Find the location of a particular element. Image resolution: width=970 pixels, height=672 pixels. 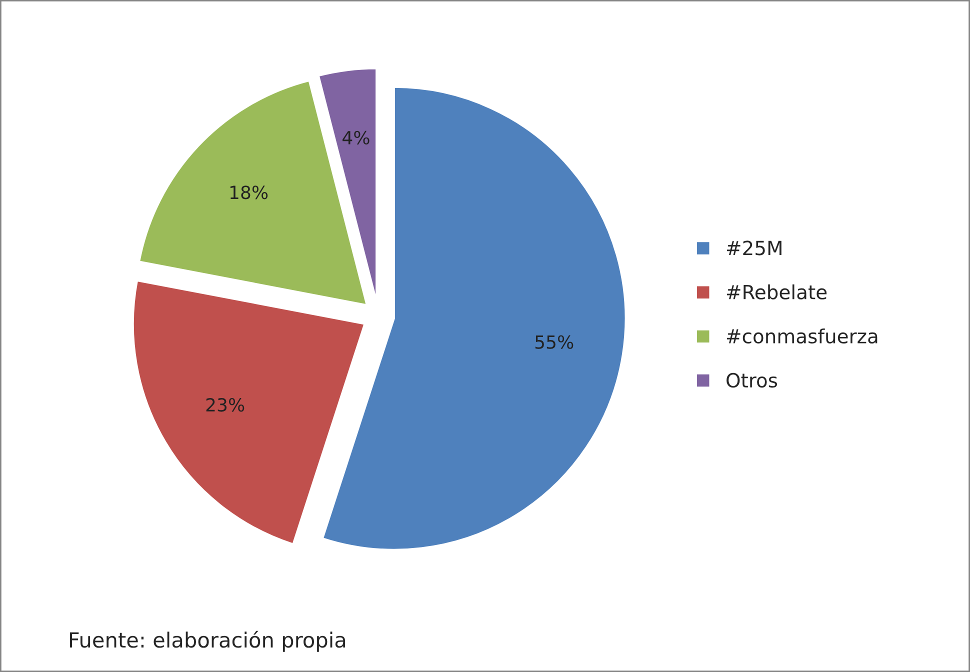

data-label: 18% is located at coordinates (249, 193).